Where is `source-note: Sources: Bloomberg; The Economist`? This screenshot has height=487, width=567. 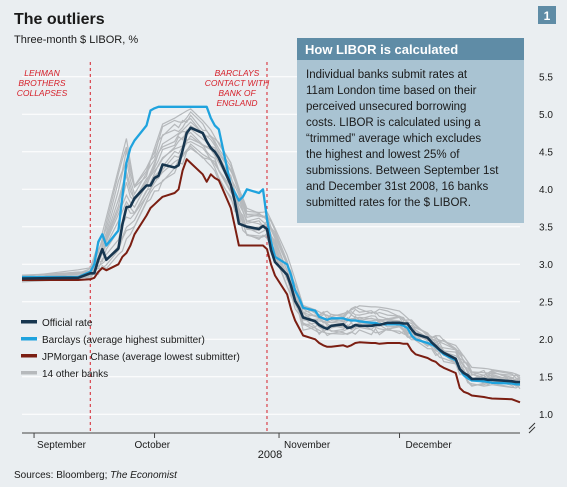
source-note: Sources: Bloomberg; The Economist is located at coordinates (96, 475).